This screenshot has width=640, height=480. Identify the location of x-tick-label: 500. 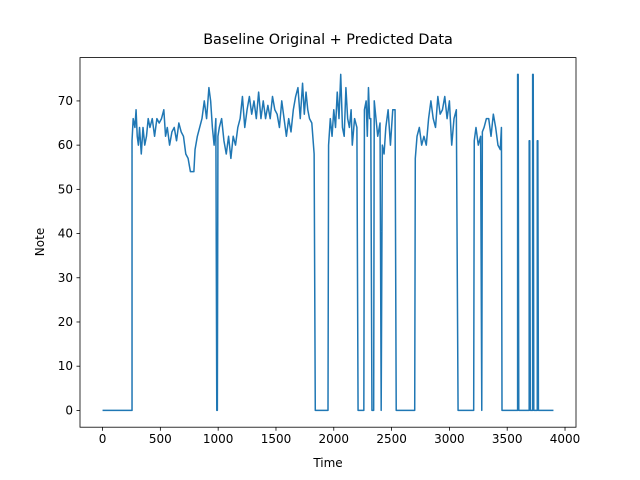
(160, 439).